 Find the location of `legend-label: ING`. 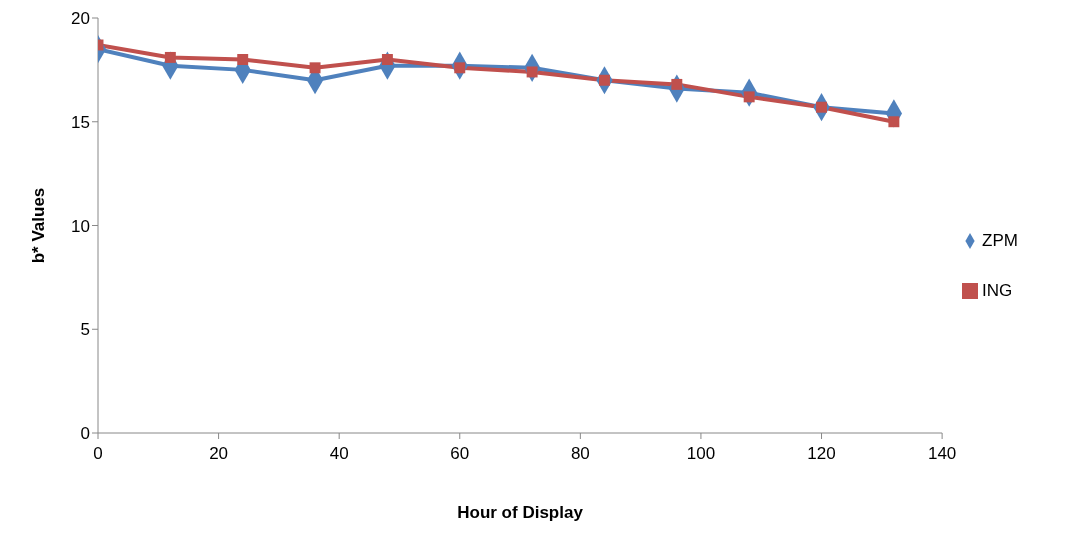

legend-label: ING is located at coordinates (997, 290).